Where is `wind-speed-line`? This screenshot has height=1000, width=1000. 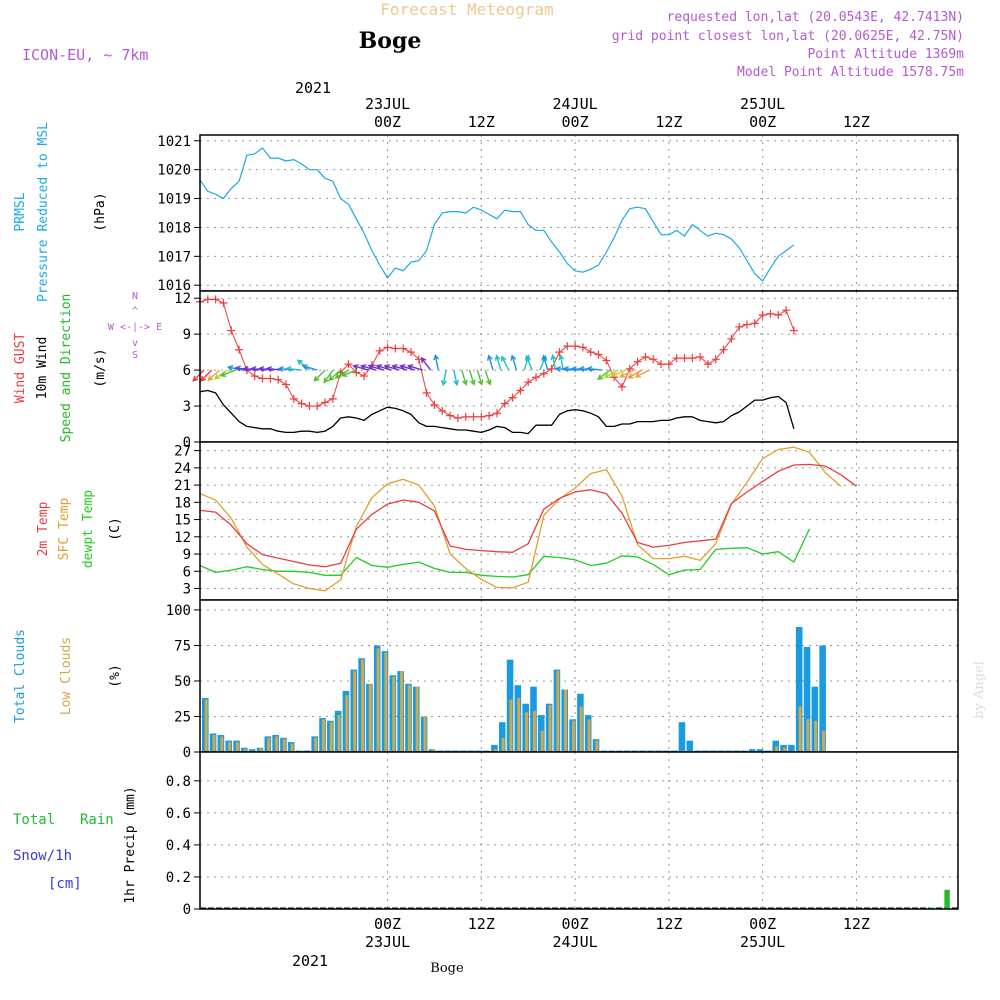 wind-speed-line is located at coordinates (497, 412).